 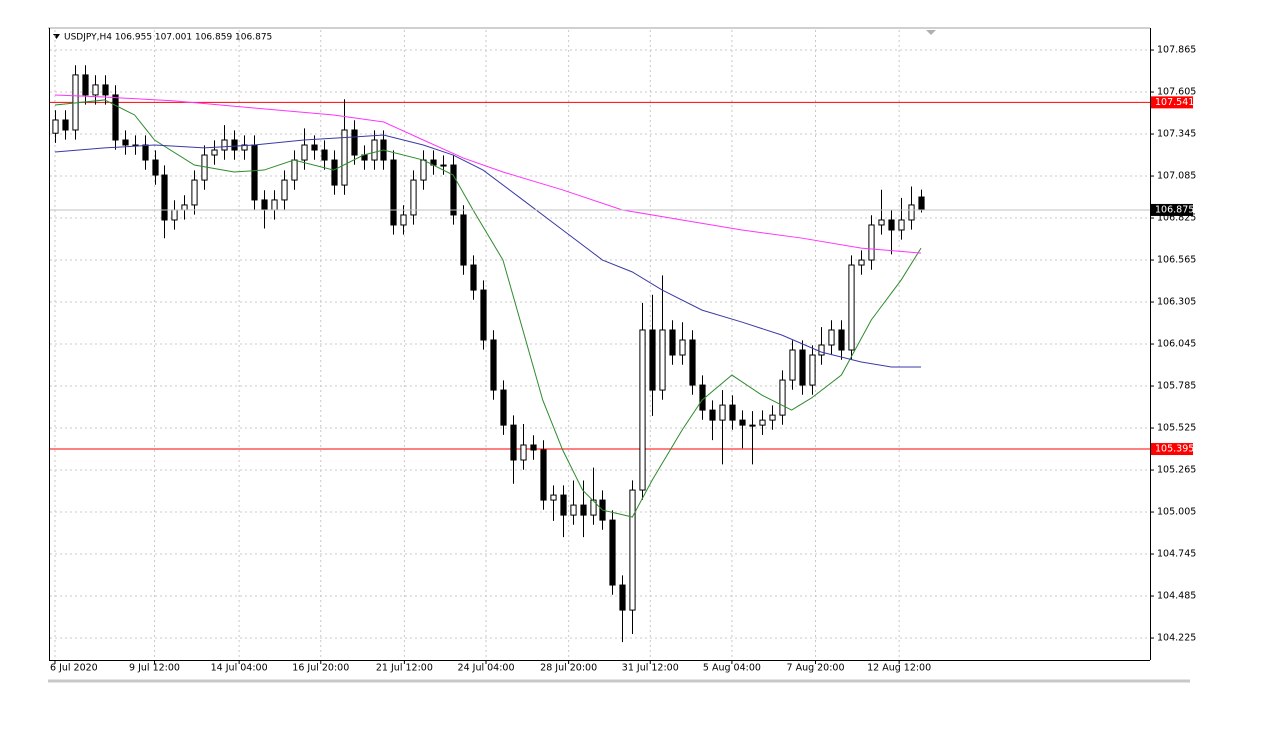 I want to click on symbol-menu, so click(x=56, y=36).